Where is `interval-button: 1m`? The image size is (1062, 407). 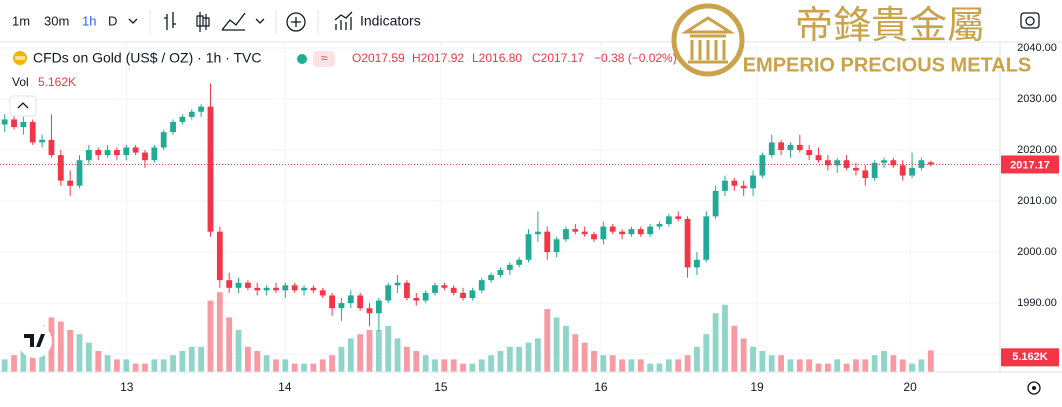 interval-button: 1m is located at coordinates (21, 20).